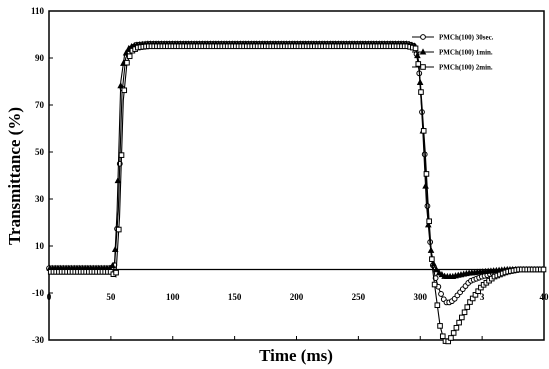 The height and width of the screenshot is (369, 549). I want to click on y-tick-label: 70, so click(40, 105).